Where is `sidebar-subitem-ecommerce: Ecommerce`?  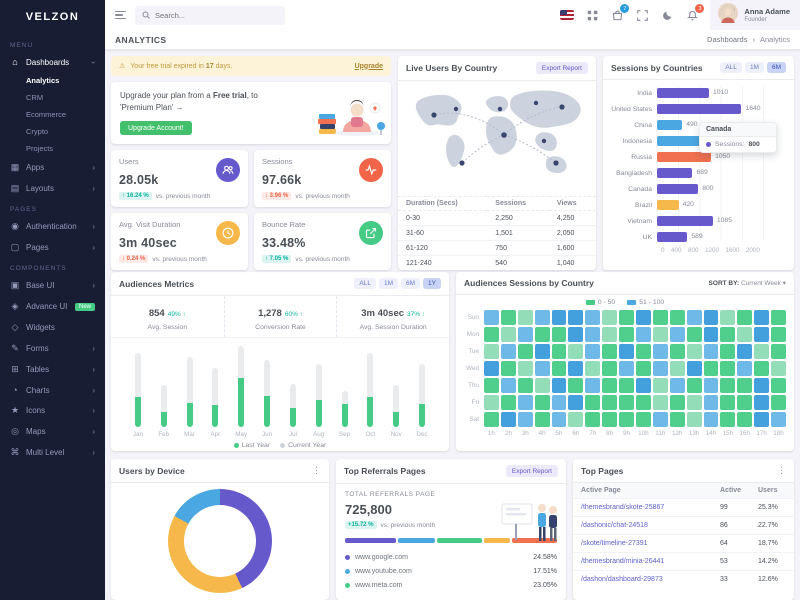 sidebar-subitem-ecommerce: Ecommerce is located at coordinates (46, 114).